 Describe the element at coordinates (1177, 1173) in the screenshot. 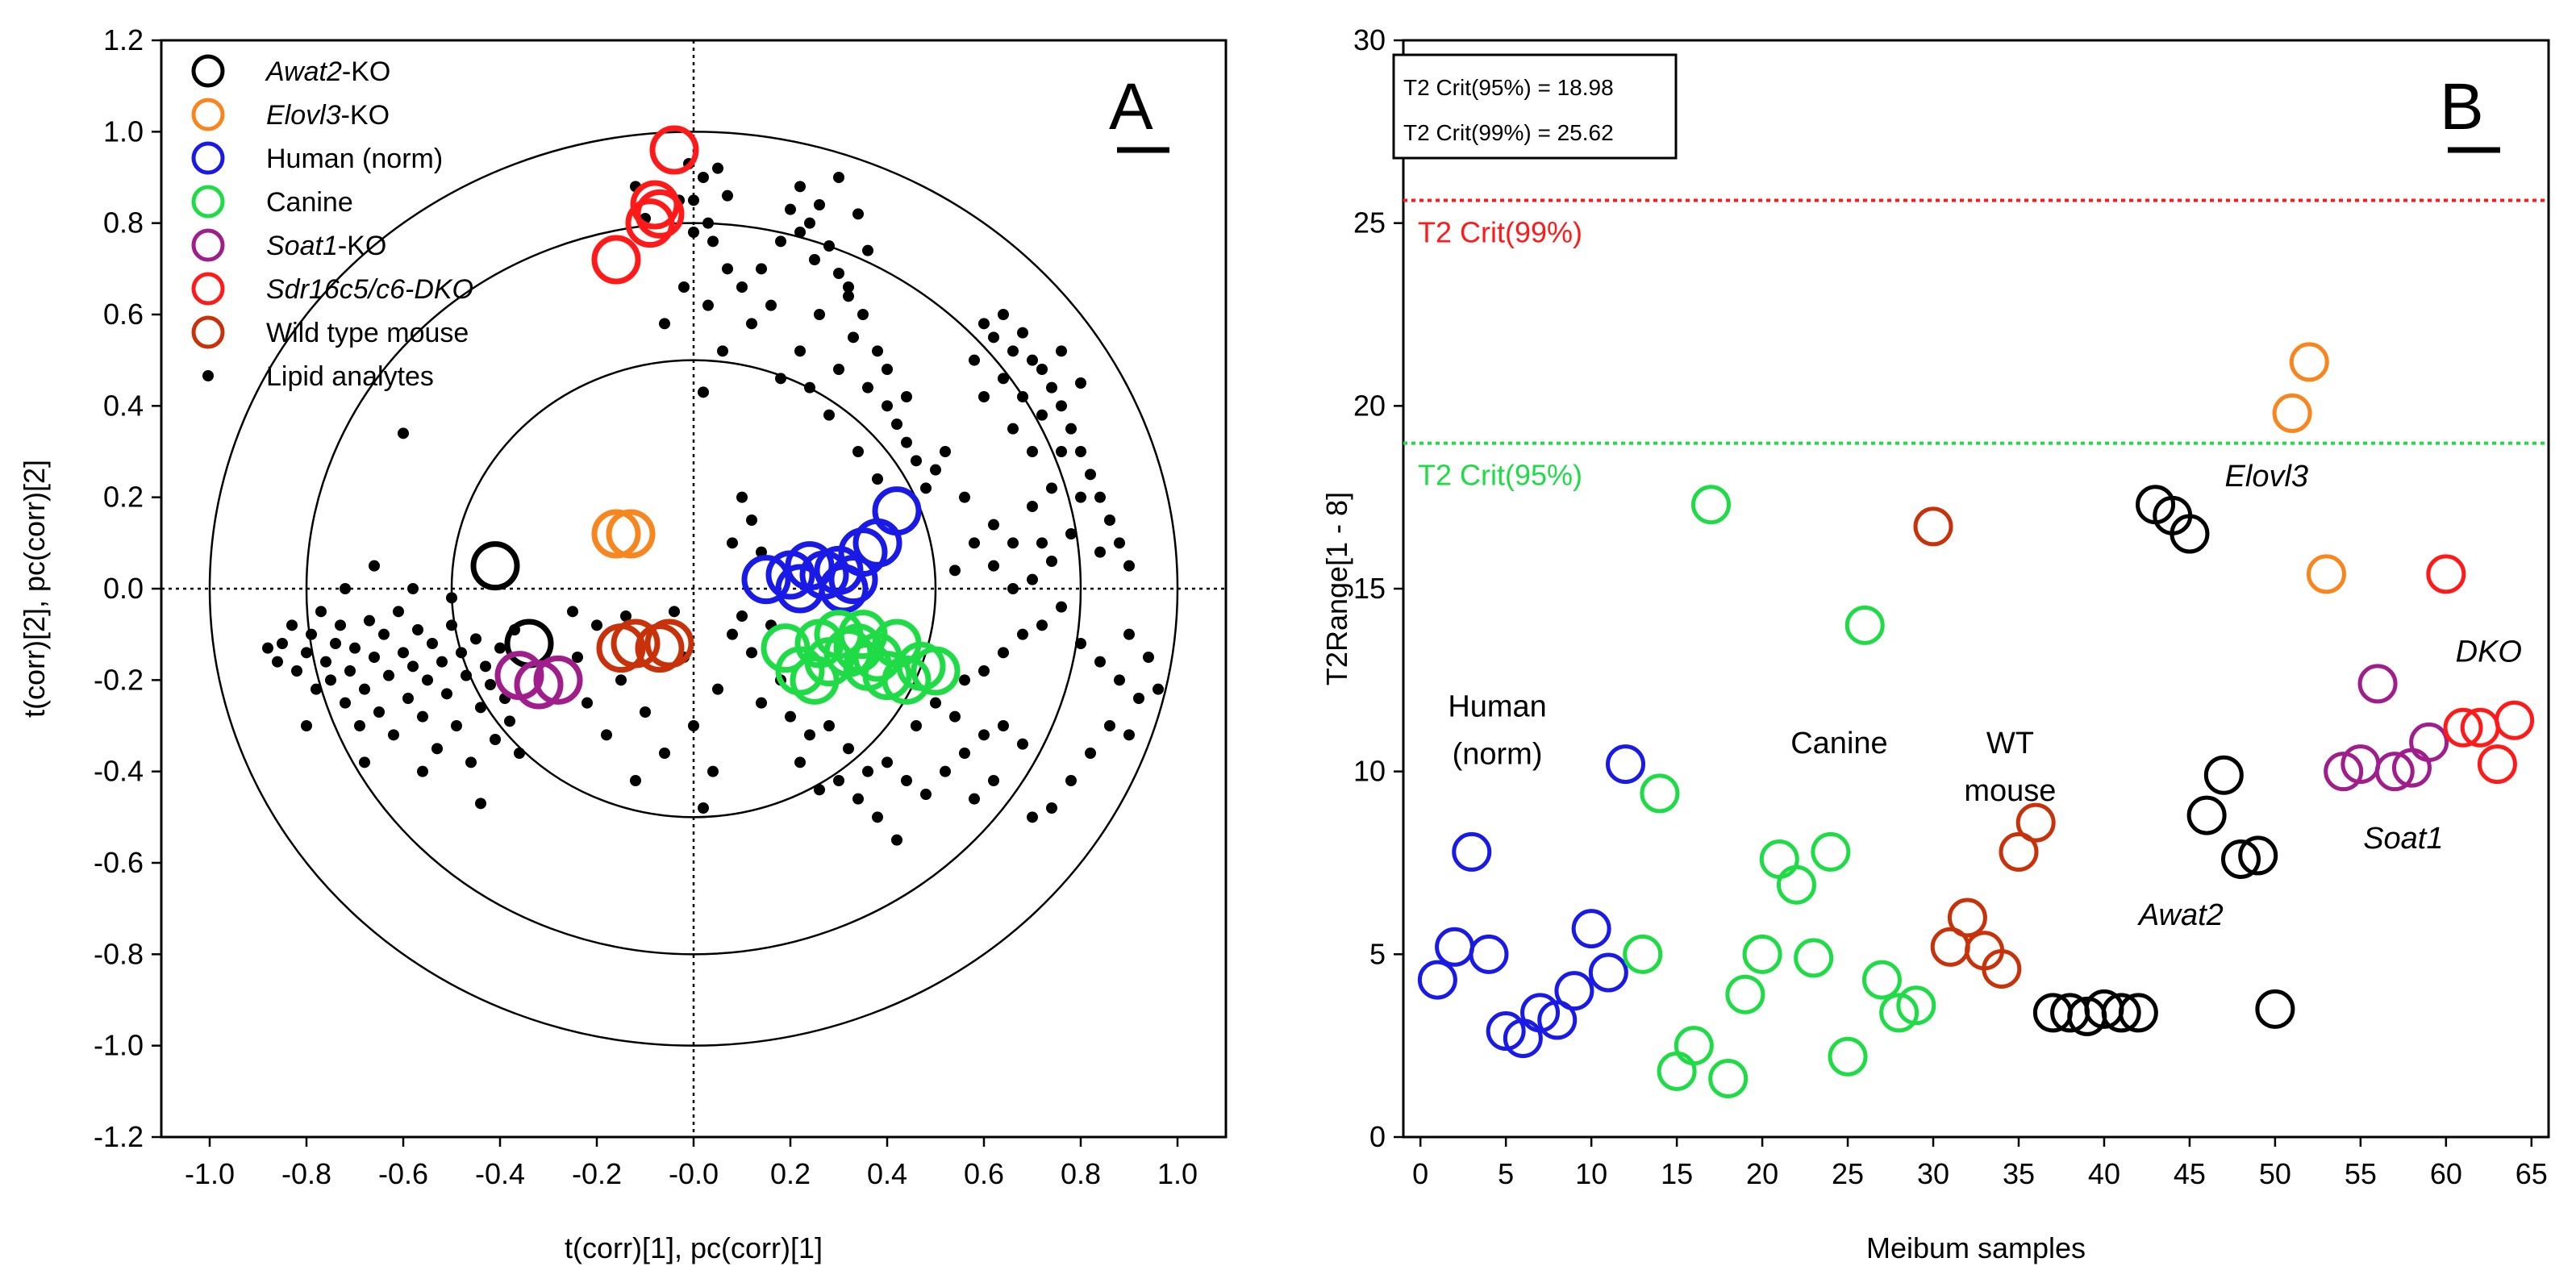

I see `x-tick-label: 1.0` at that location.